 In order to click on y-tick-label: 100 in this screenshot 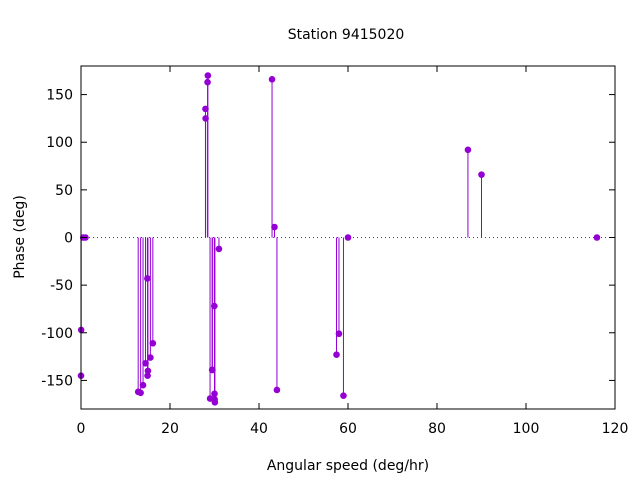, I will do `click(59, 143)`.